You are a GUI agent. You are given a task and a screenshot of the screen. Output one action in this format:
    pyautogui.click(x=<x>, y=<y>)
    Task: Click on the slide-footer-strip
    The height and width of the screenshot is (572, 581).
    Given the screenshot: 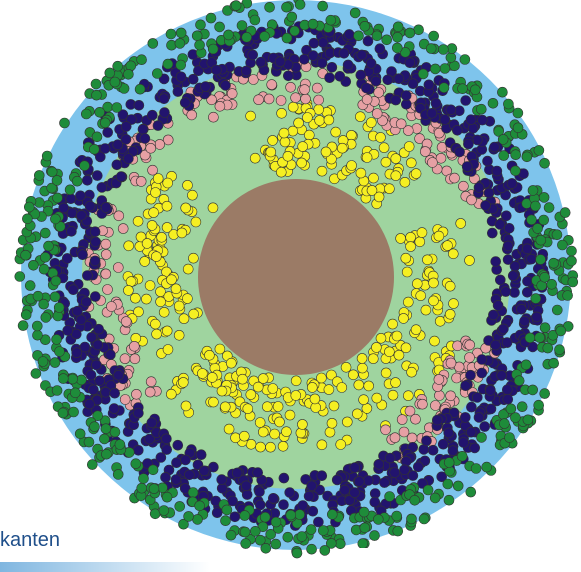 What is the action you would take?
    pyautogui.click(x=105, y=567)
    